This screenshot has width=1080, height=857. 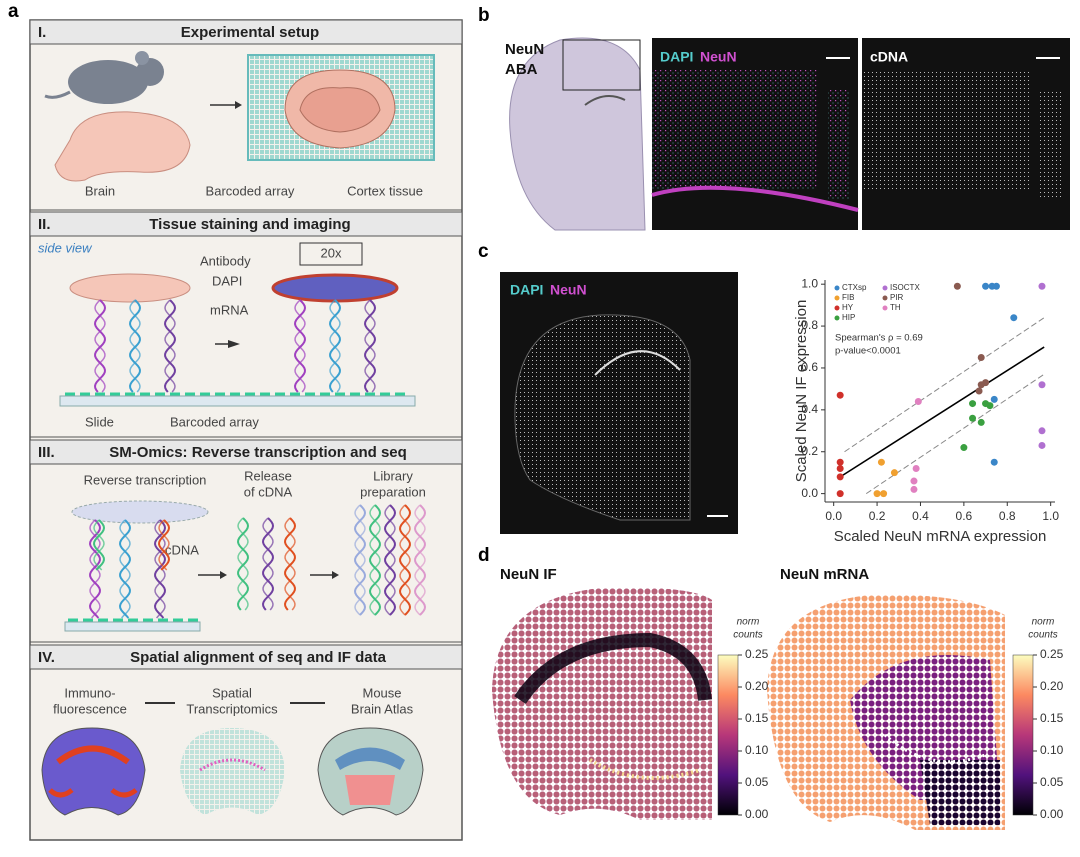 I want to click on colorbar-tick-label: 0.25, so click(x=1052, y=654).